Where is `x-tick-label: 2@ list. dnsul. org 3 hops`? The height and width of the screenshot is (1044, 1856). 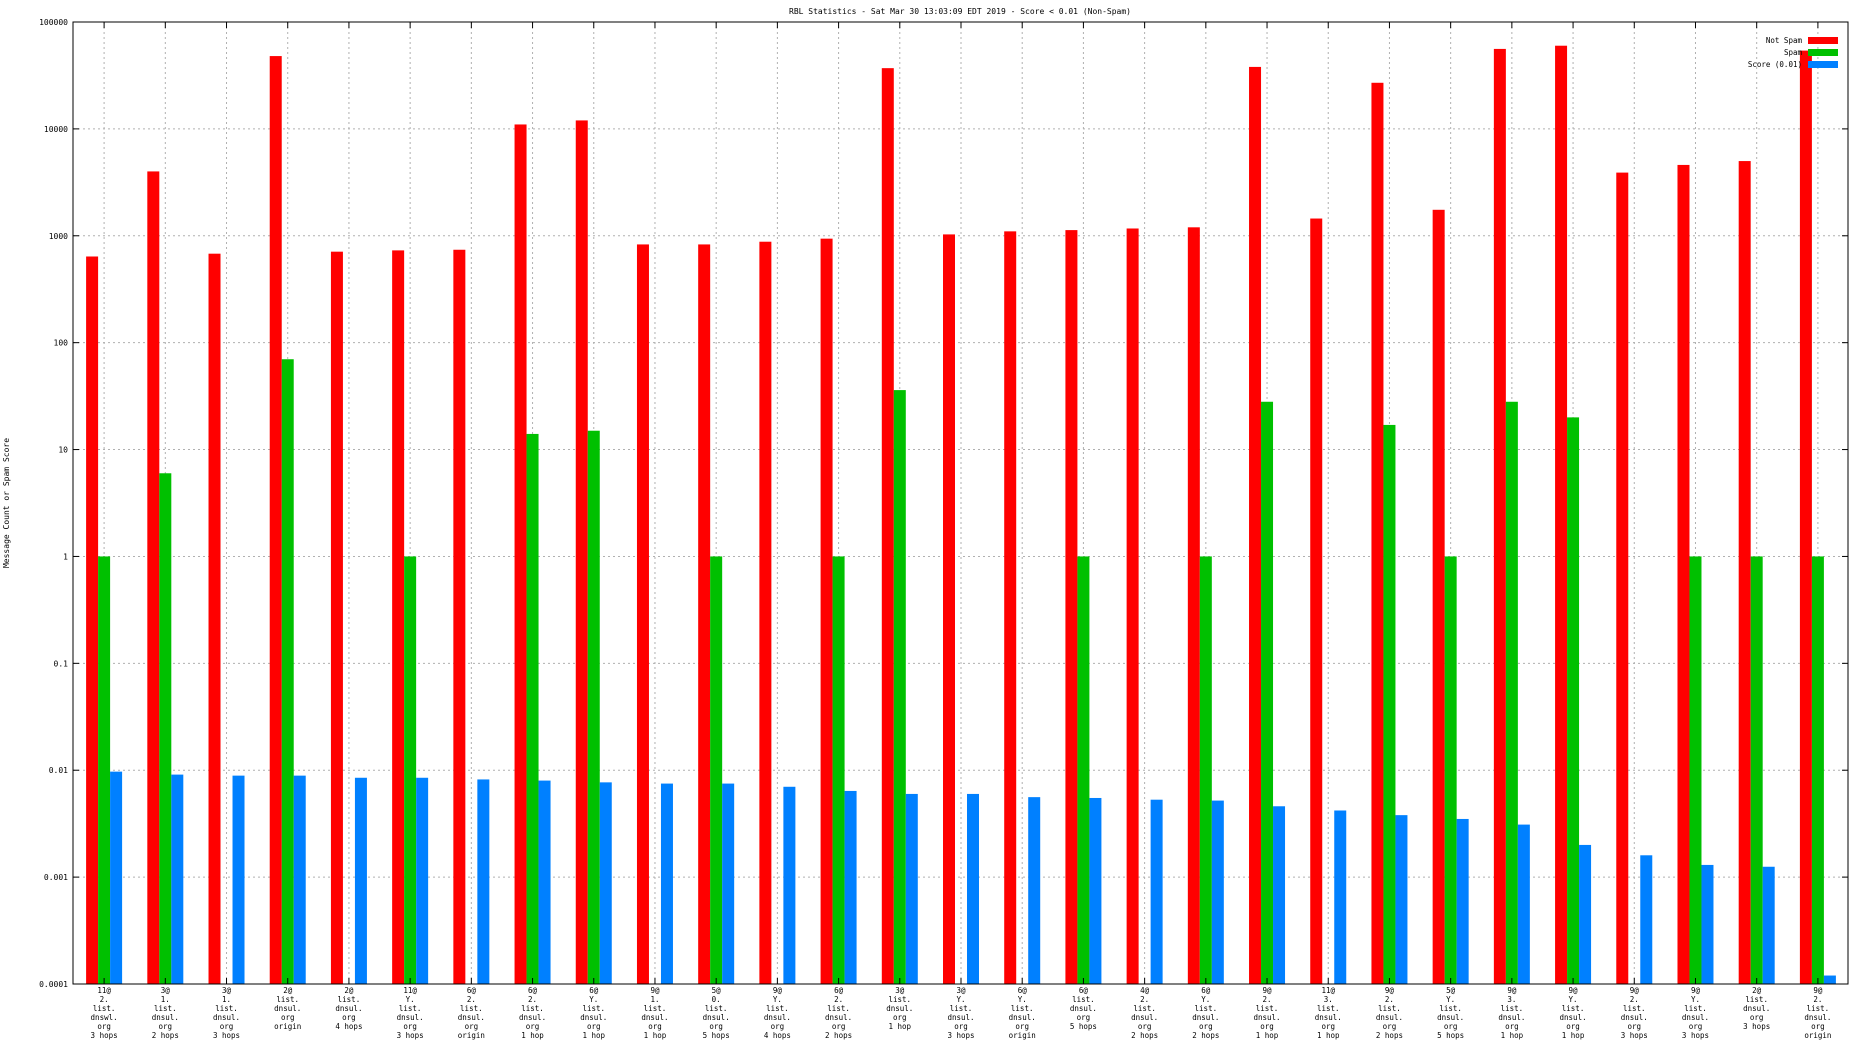 x-tick-label: 2@ list. dnsul. org 3 hops is located at coordinates (1756, 1008).